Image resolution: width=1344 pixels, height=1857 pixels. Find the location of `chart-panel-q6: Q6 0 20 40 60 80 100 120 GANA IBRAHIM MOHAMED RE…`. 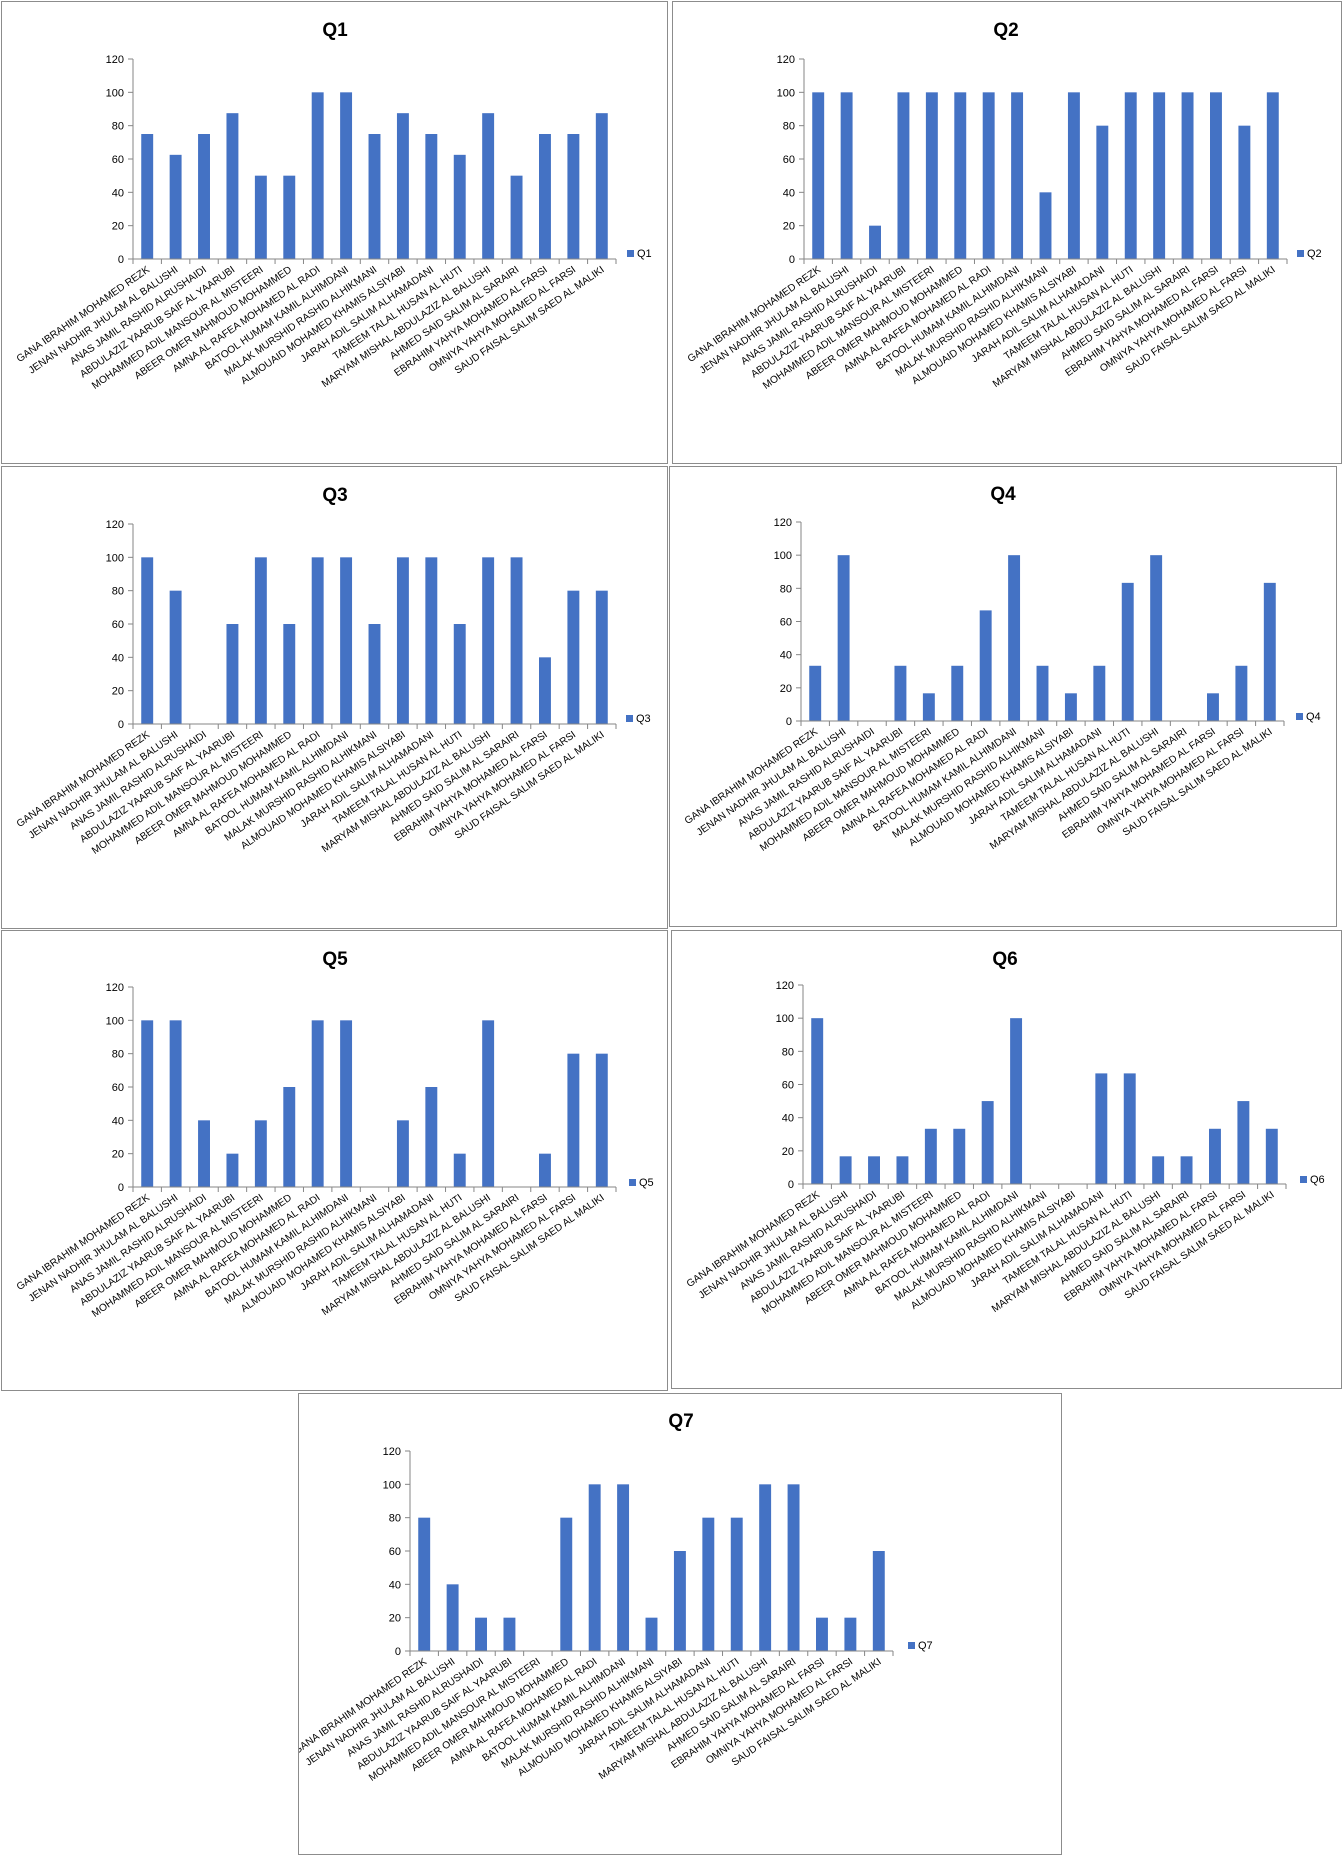

chart-panel-q6: Q6 0 20 40 60 80 100 120 GANA IBRAHIM MOHAMED RE… is located at coordinates (1006, 1159).